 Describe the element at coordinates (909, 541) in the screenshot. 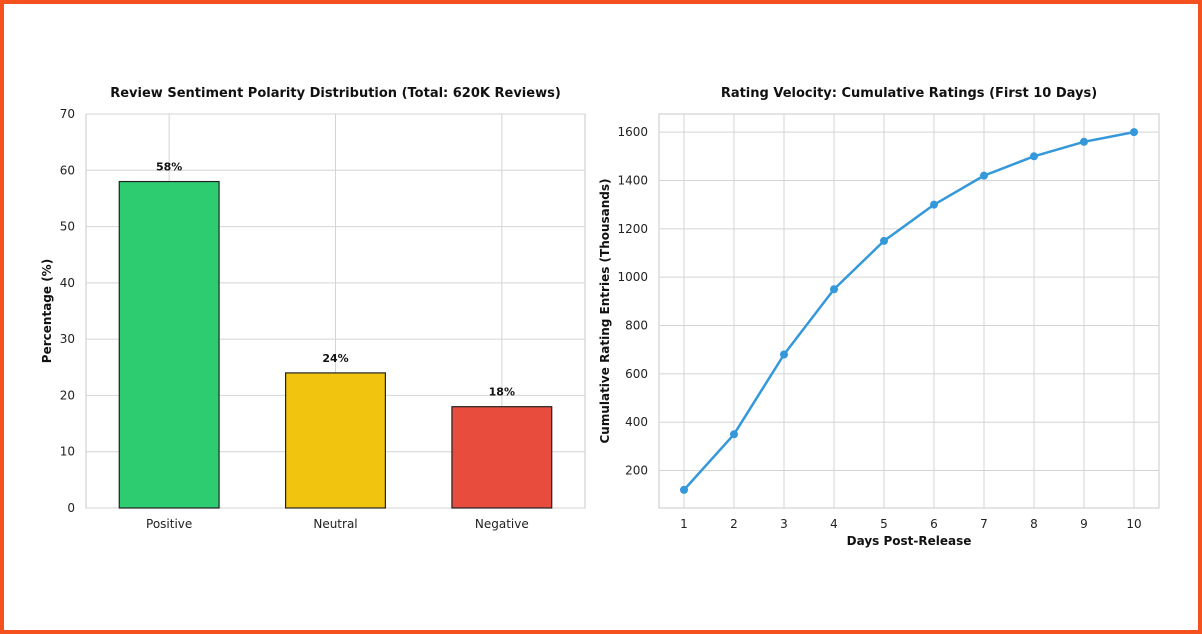

I see `line-x-axis-label: Days Post-Release` at that location.